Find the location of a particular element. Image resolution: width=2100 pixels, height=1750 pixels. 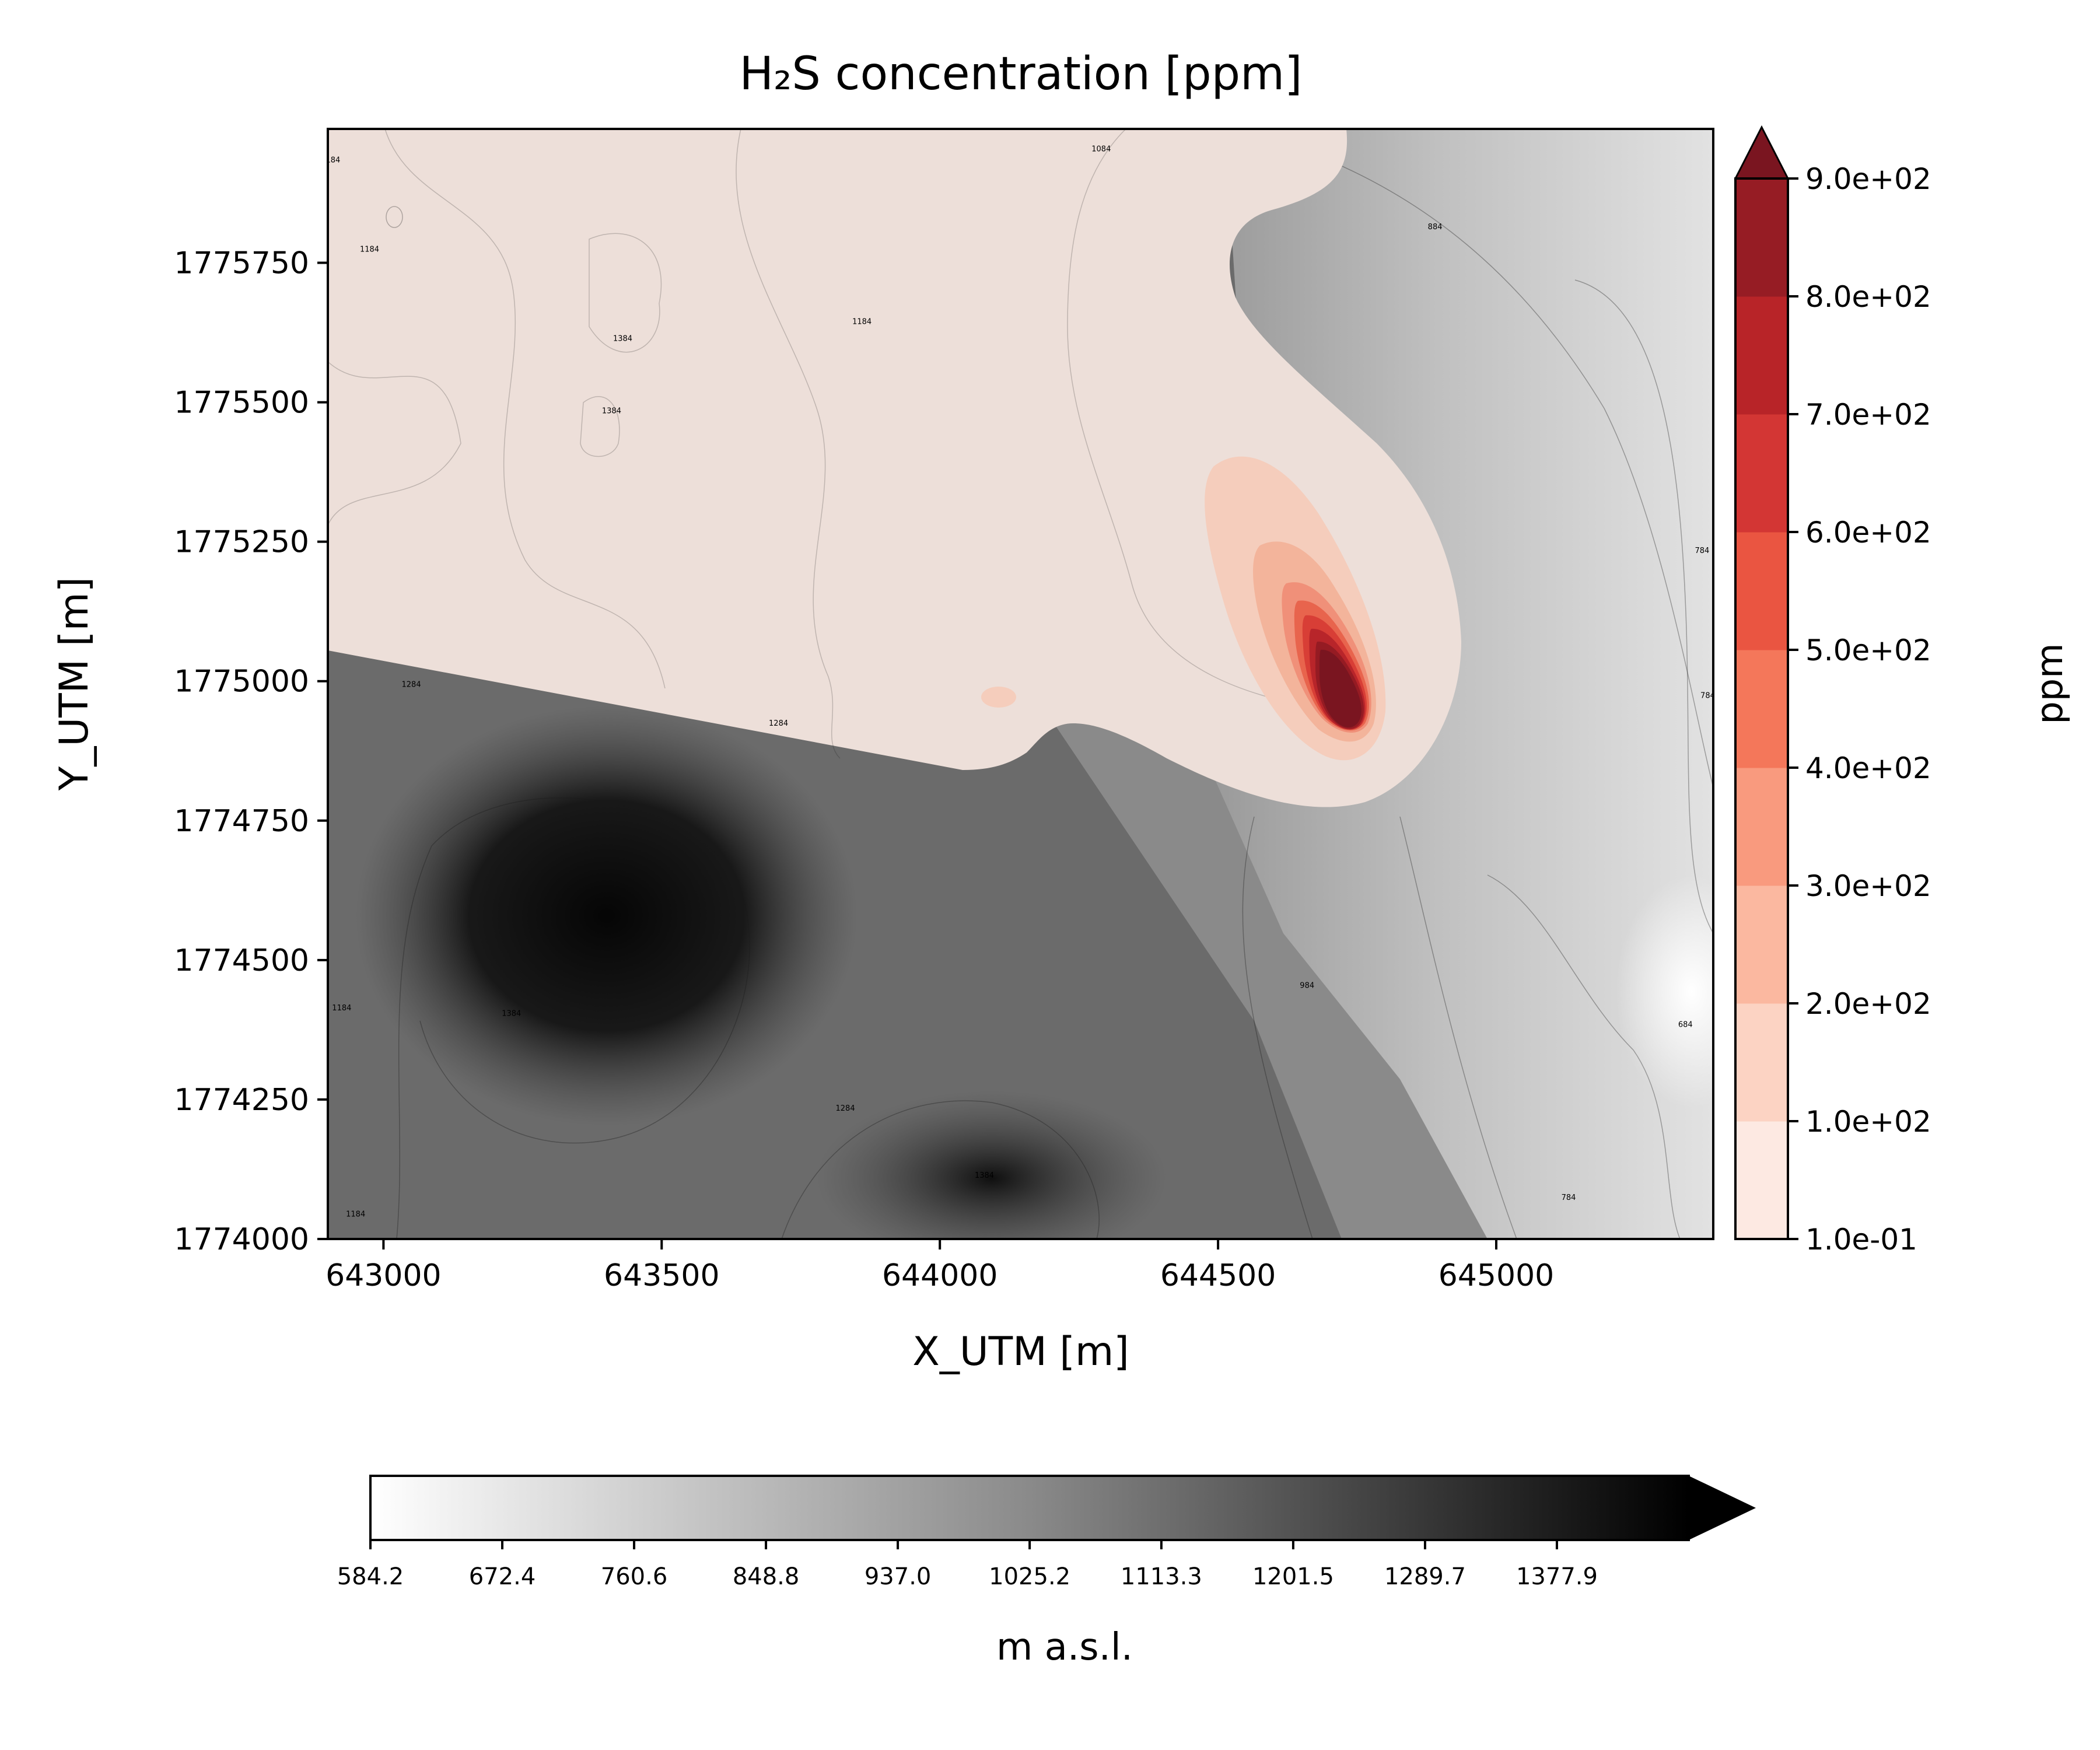

elevation-tick-label: 584.2 is located at coordinates (370, 1576).